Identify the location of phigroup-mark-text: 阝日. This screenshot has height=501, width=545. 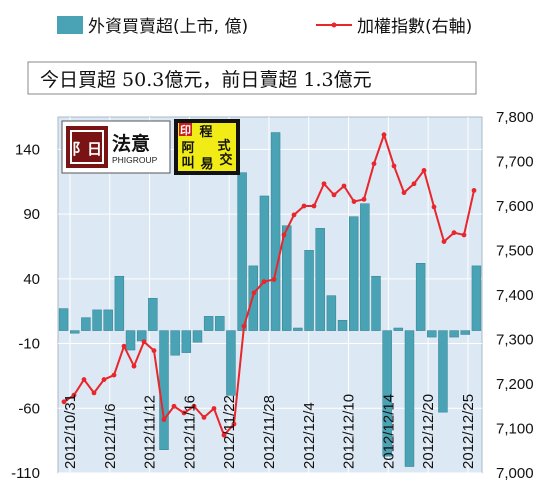
(87, 149).